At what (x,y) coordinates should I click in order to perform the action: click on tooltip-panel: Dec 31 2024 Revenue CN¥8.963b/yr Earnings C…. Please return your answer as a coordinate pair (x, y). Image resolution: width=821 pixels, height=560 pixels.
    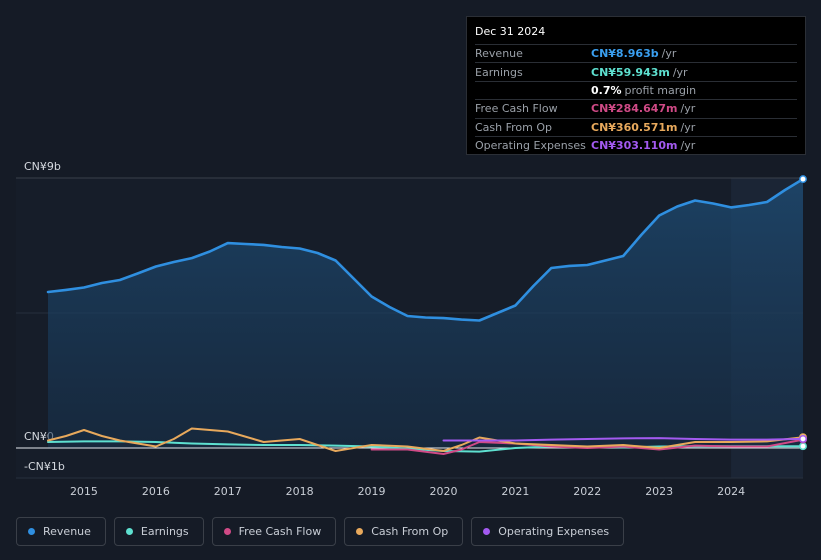
    Looking at the image, I should click on (636, 85).